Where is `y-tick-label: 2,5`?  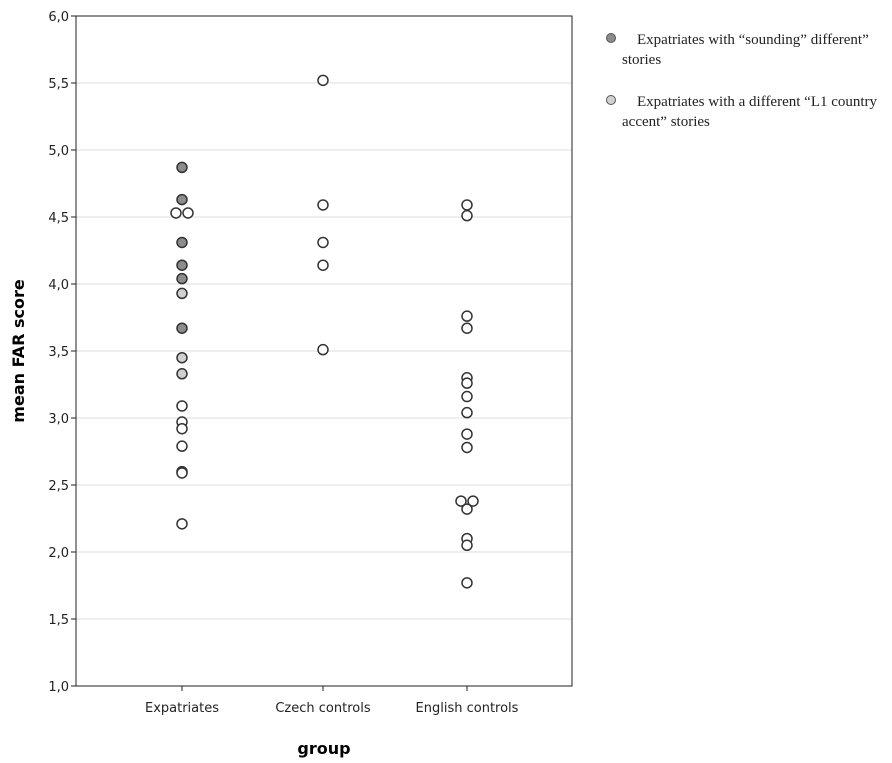
y-tick-label: 2,5 is located at coordinates (58, 486).